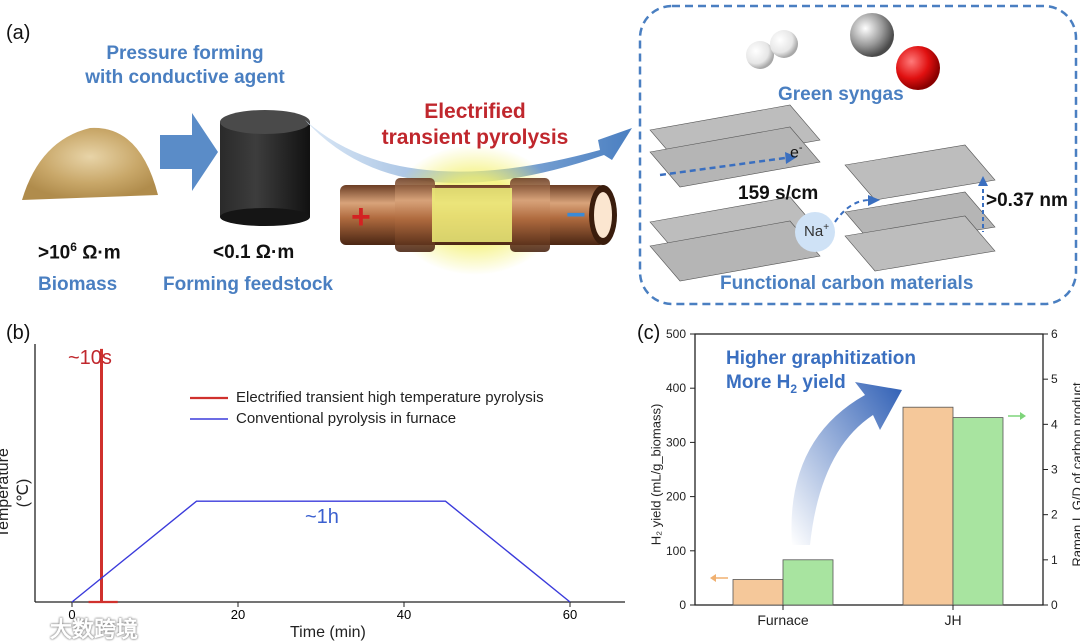 Image resolution: width=1080 pixels, height=644 pixels. What do you see at coordinates (826, 227) in the screenshot?
I see `sodium-sup: +` at bounding box center [826, 227].